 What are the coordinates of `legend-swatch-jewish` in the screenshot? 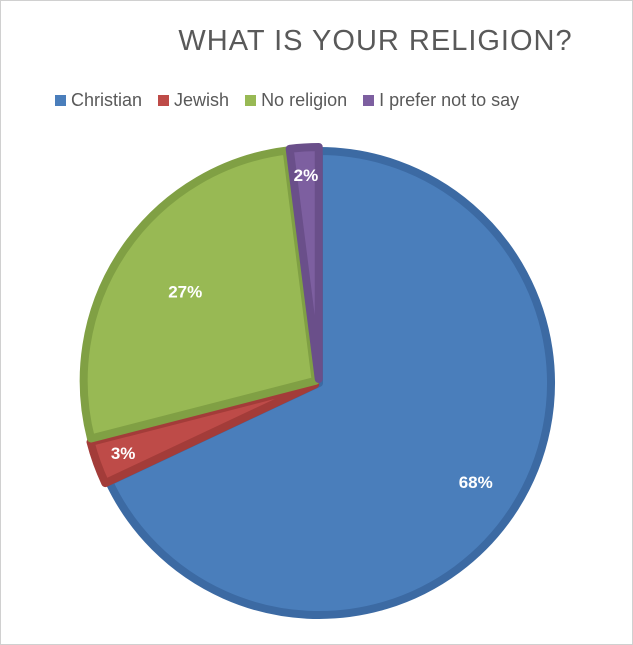 It's located at (164, 100).